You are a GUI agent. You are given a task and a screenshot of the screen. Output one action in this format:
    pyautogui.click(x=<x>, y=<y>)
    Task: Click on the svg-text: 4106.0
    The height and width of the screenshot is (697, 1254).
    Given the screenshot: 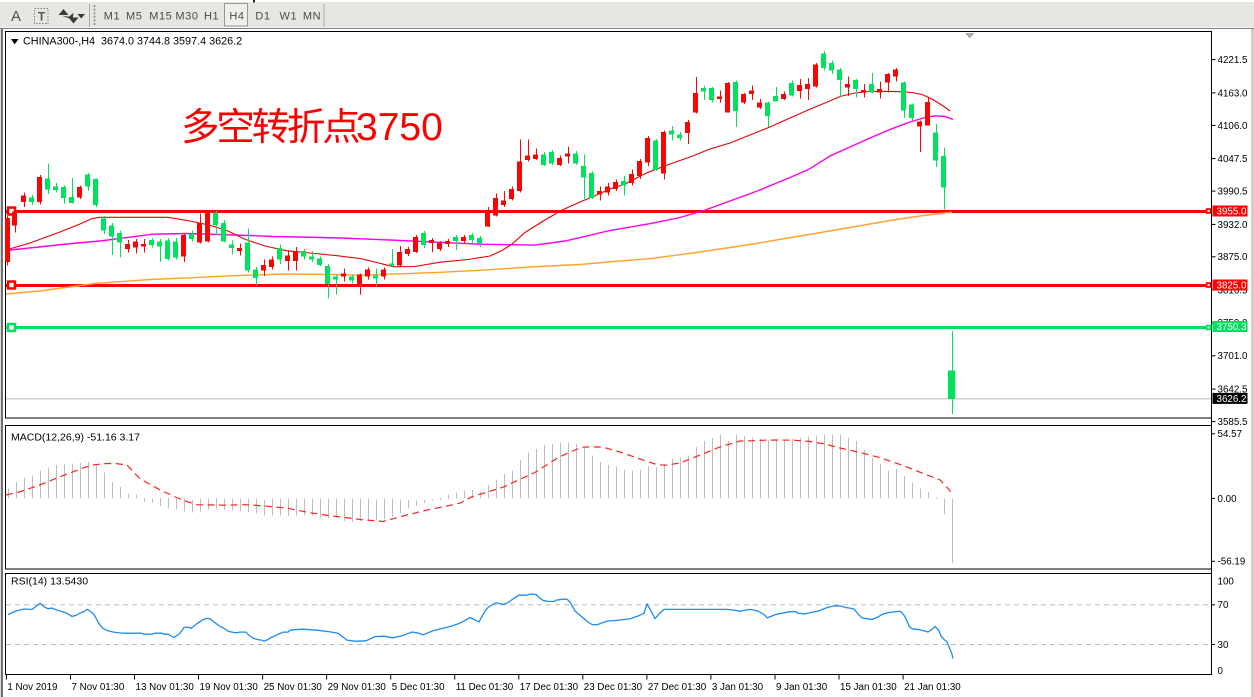 What is the action you would take?
    pyautogui.click(x=1233, y=126)
    